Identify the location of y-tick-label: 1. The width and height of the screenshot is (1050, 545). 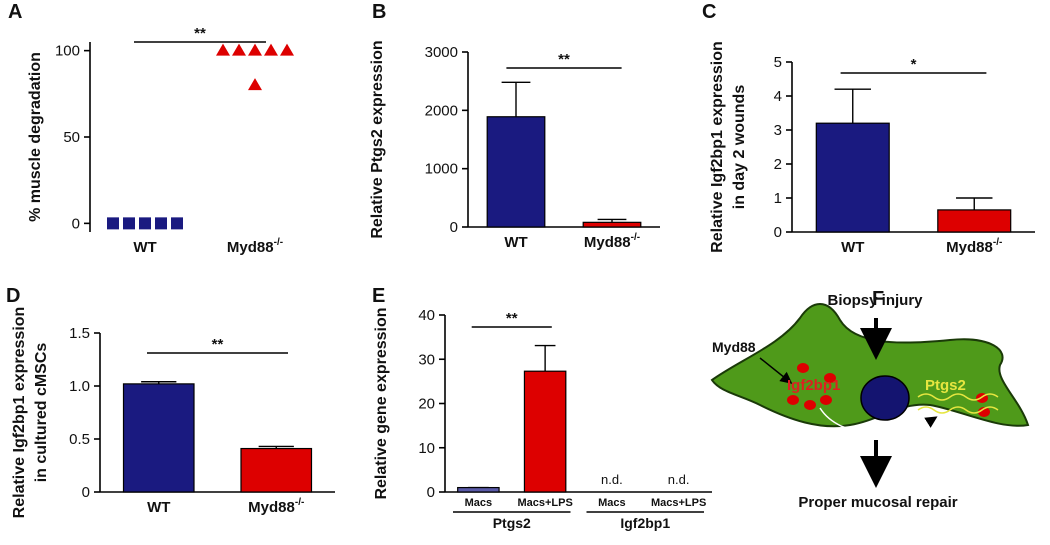
(778, 198).